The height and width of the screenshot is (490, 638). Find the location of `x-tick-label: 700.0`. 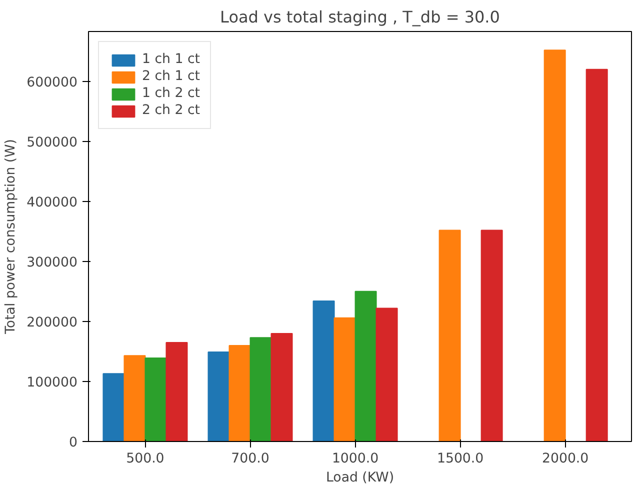

x-tick-label: 700.0 is located at coordinates (250, 459).